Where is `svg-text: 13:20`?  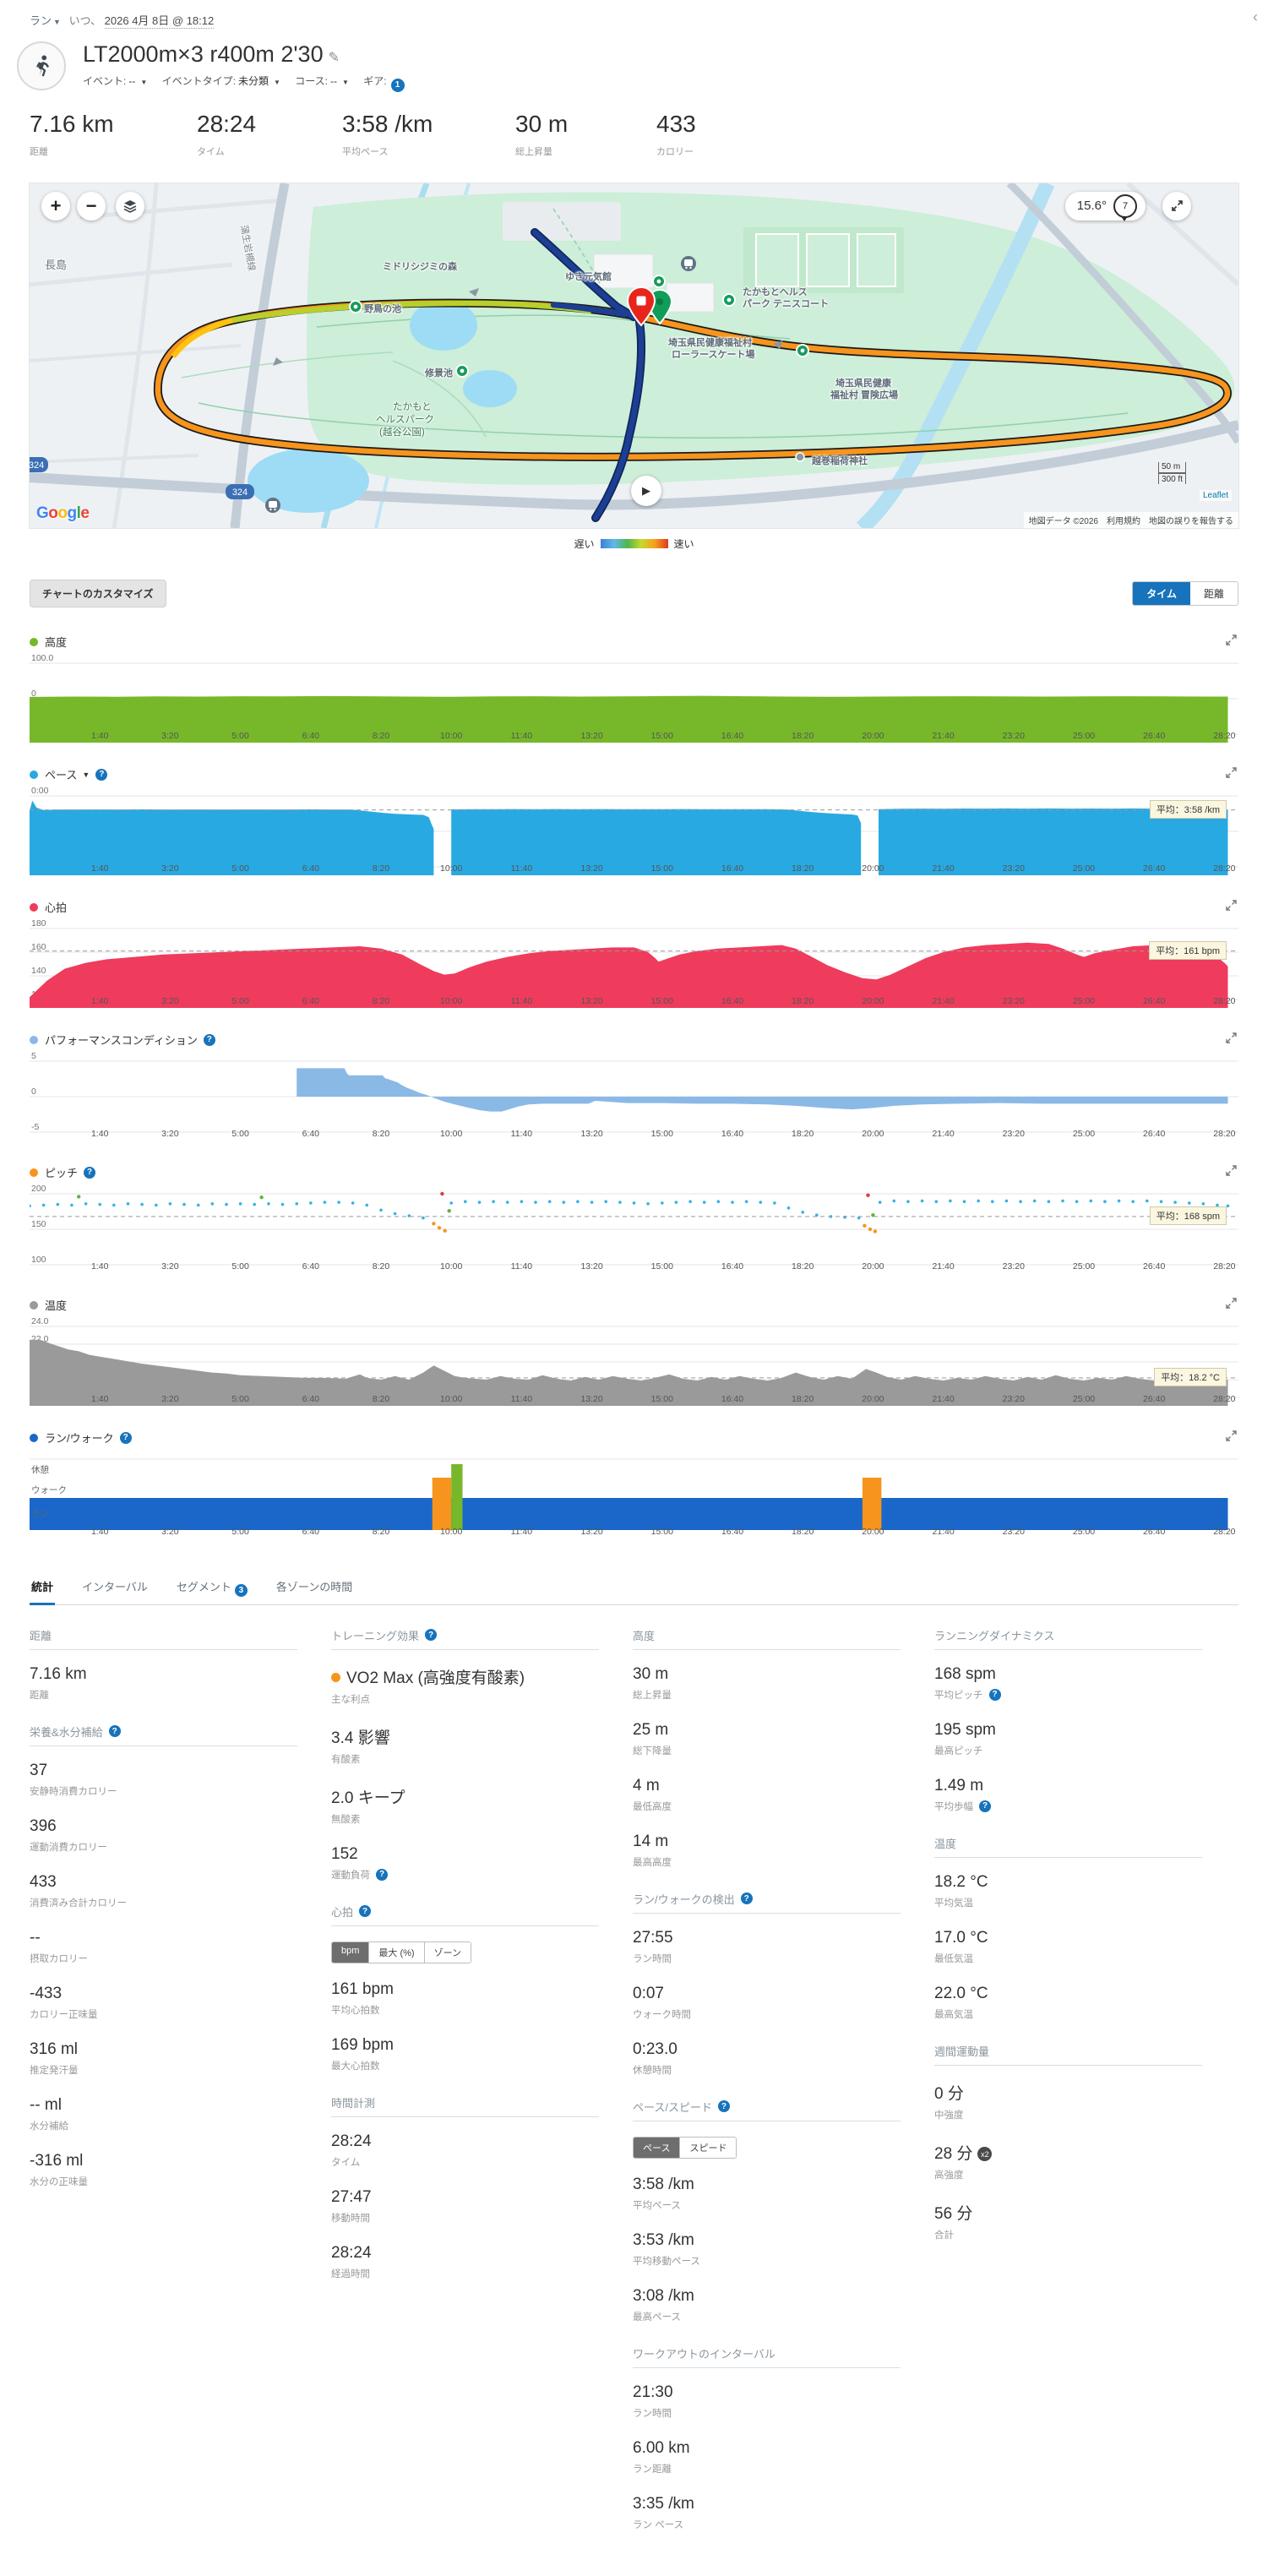
svg-text: 13:20 is located at coordinates (591, 1532).